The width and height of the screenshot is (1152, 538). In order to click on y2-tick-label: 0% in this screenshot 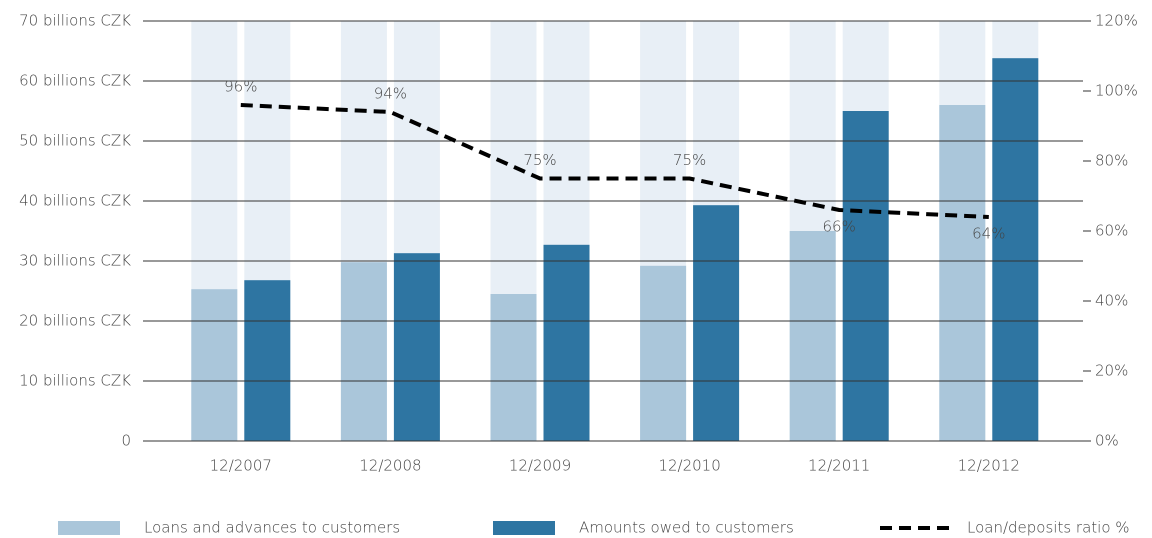, I will do `click(1107, 441)`.